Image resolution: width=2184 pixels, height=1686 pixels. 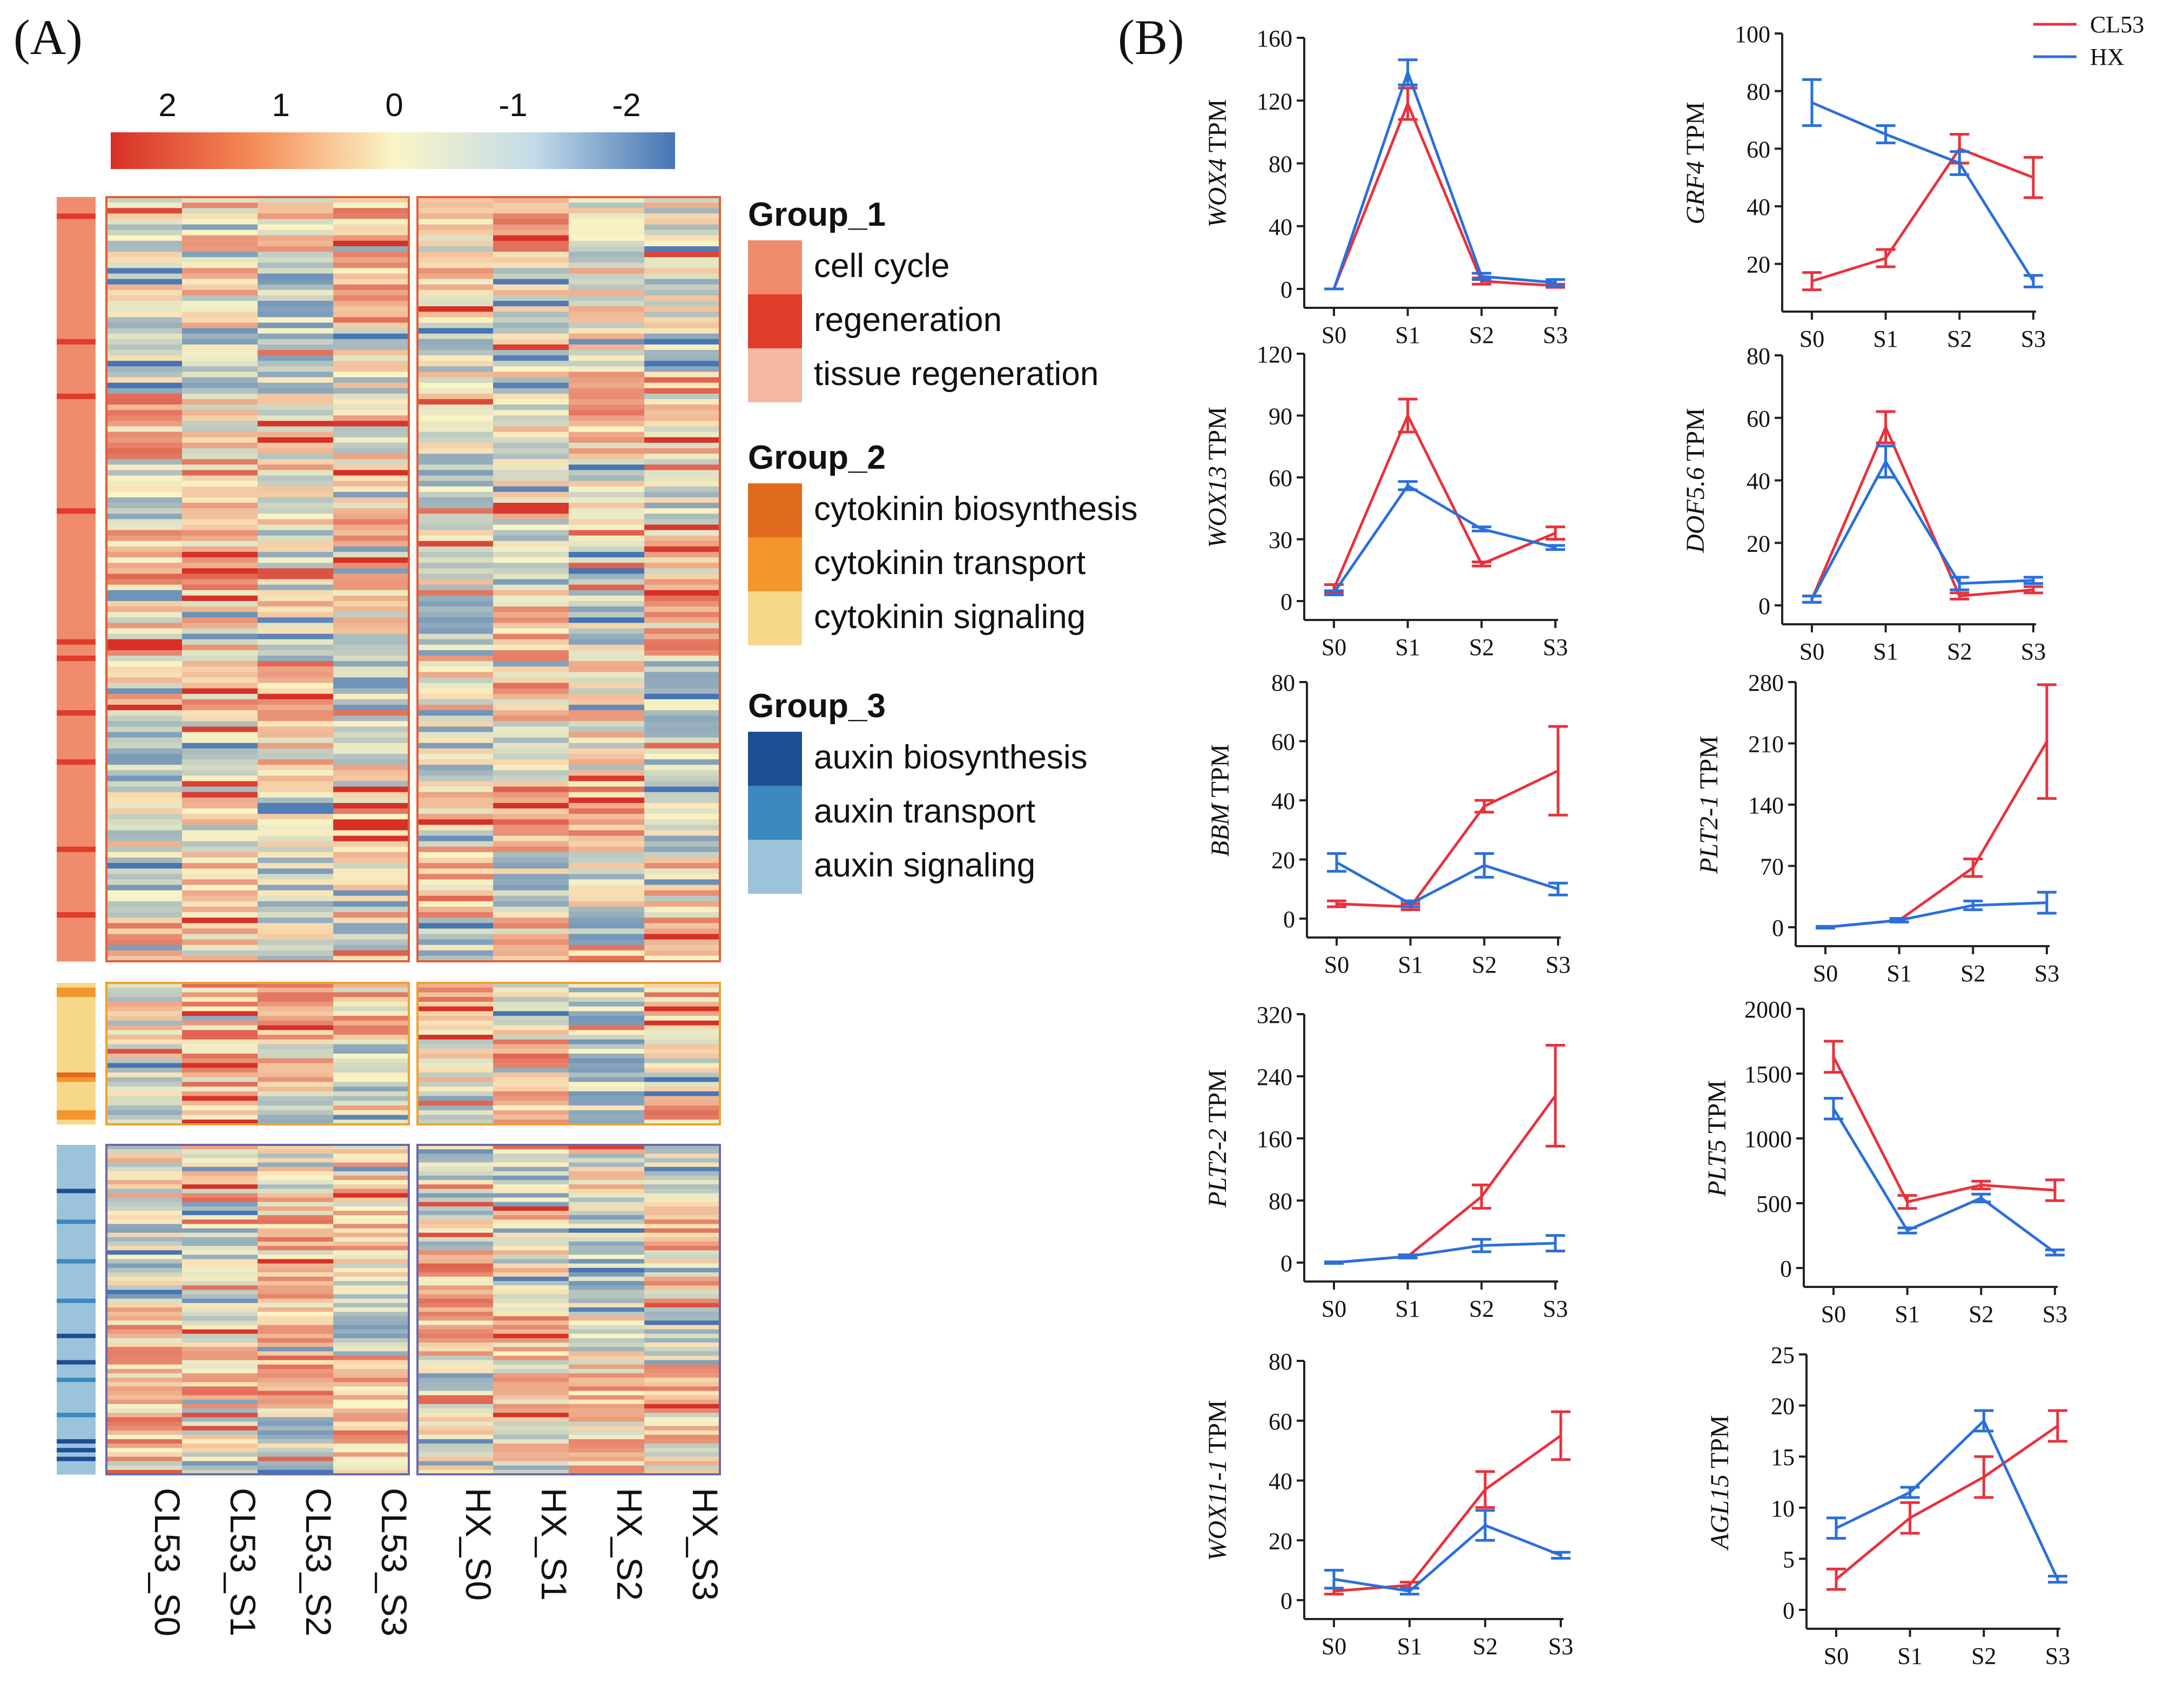 What do you see at coordinates (1286, 1263) in the screenshot?
I see `y-tick-label: 0` at bounding box center [1286, 1263].